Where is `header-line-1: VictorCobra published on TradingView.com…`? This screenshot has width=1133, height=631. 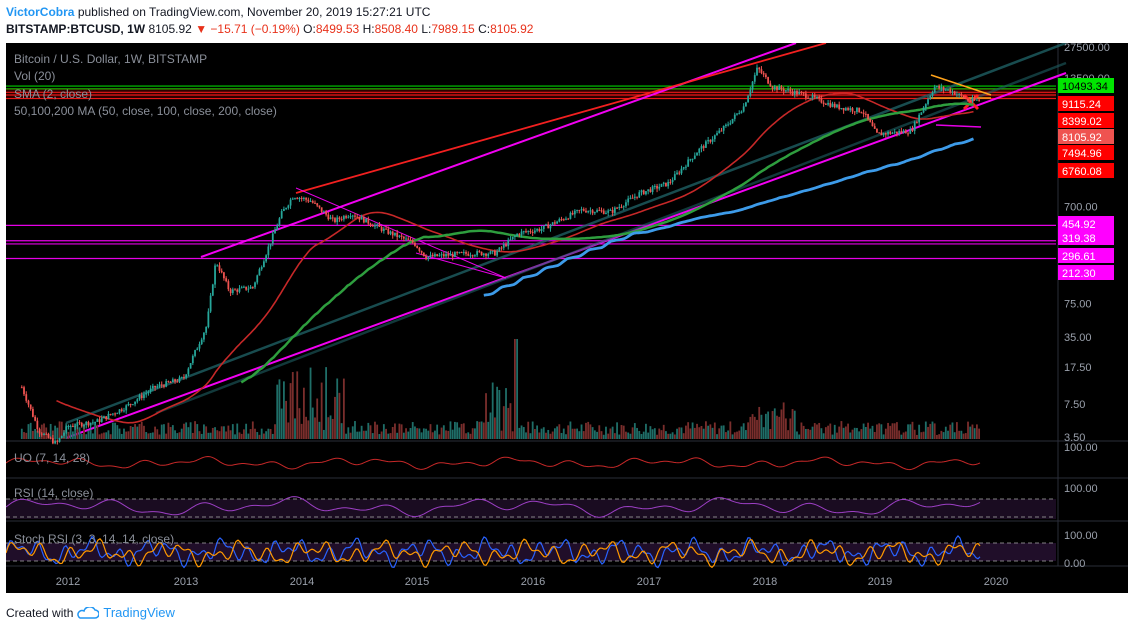
header-line-1: VictorCobra published on TradingView.com… is located at coordinates (218, 12).